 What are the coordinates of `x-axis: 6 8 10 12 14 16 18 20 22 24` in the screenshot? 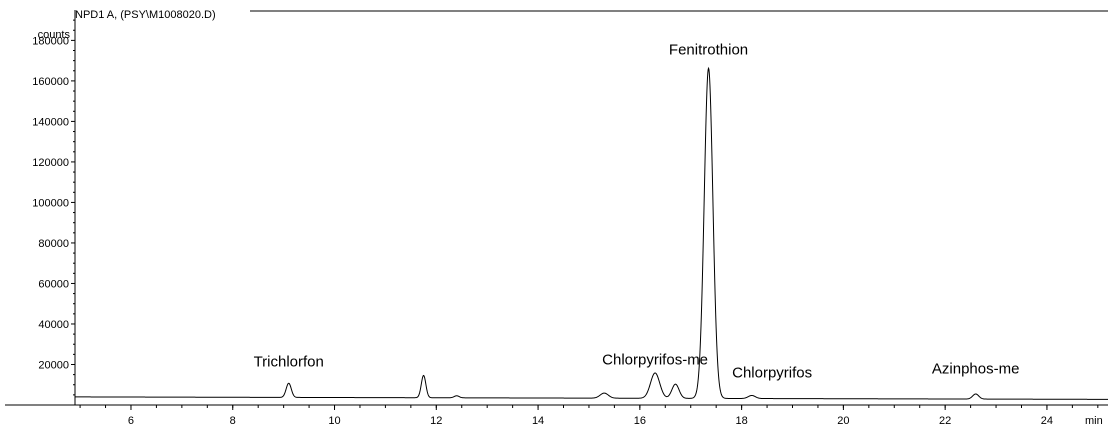 It's located at (589, 416).